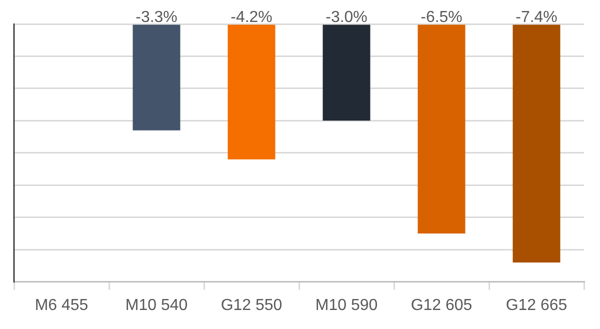  I want to click on data-label: -6.5%, so click(441, 17).